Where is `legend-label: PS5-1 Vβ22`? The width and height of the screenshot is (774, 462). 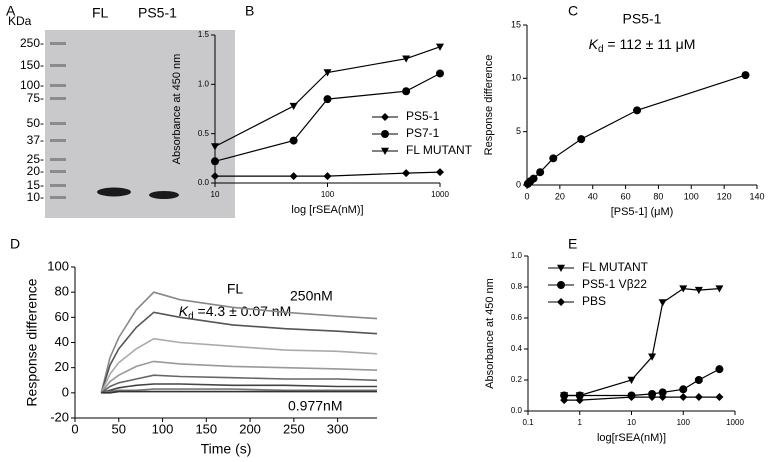 legend-label: PS5-1 Vβ22 is located at coordinates (614, 284).